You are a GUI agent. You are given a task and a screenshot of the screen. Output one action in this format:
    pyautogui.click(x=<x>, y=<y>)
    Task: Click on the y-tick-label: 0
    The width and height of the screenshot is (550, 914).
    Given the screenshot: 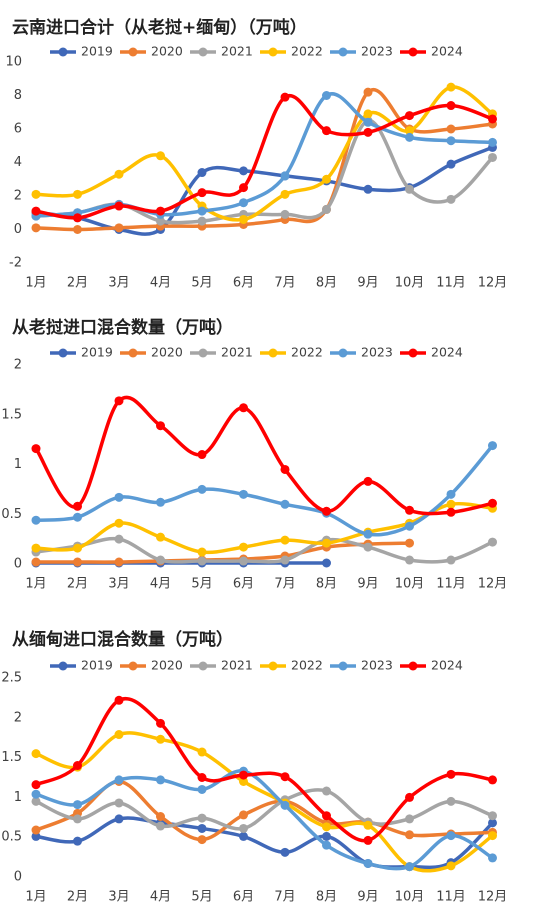 What is the action you would take?
    pyautogui.click(x=18, y=564)
    